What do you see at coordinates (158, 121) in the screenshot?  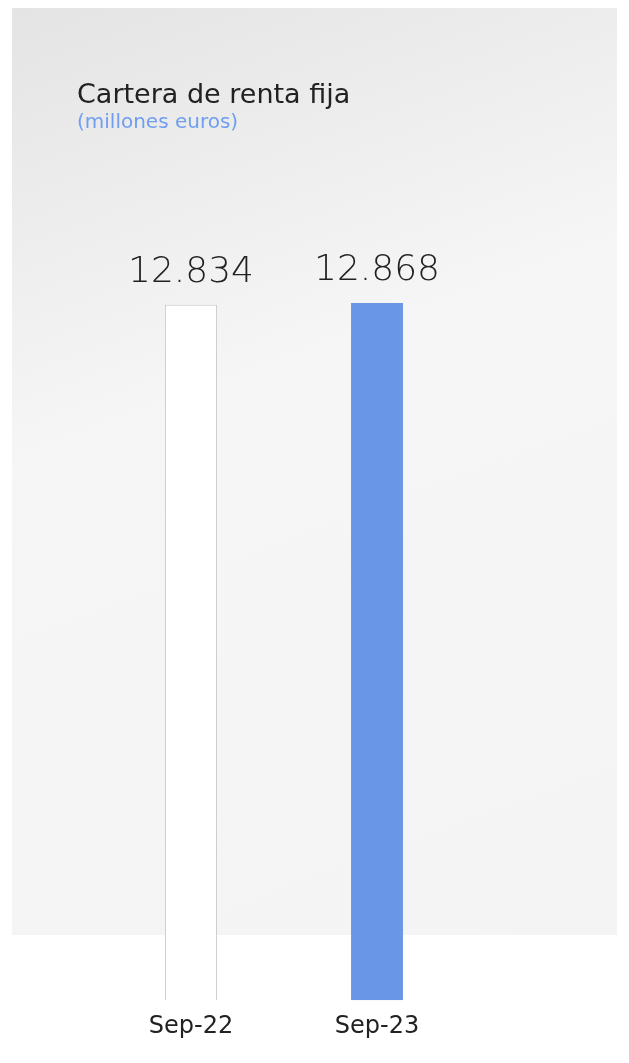 I see `chart-subtitle: (millones euros)` at bounding box center [158, 121].